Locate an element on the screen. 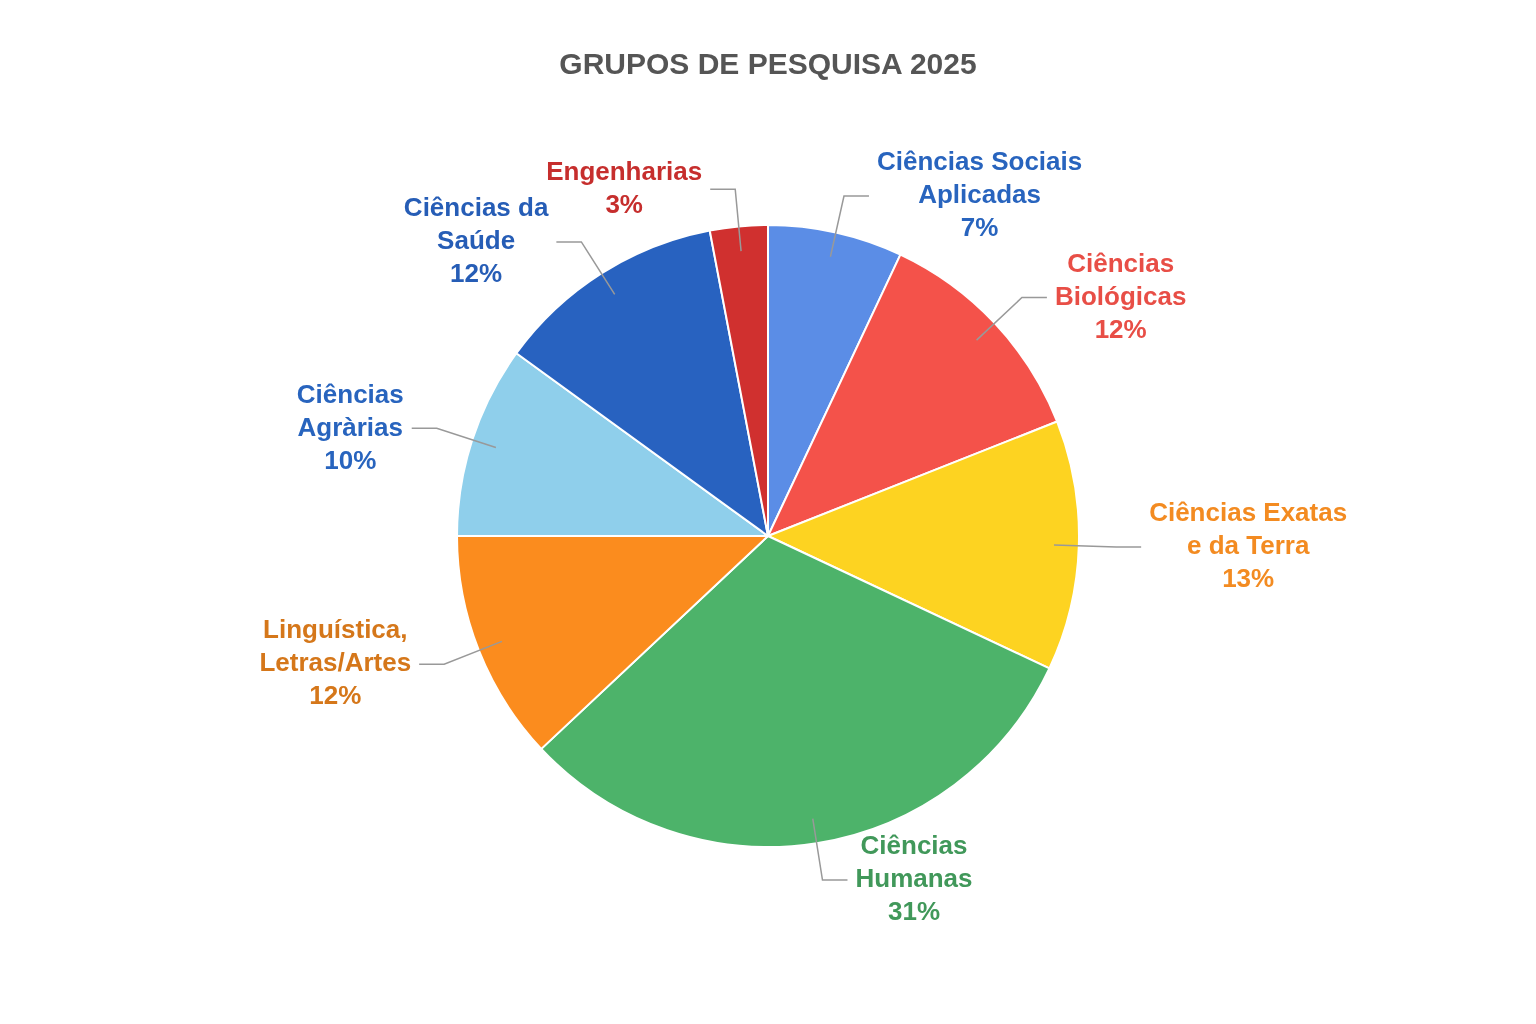  data-label: 31% is located at coordinates (914, 911).